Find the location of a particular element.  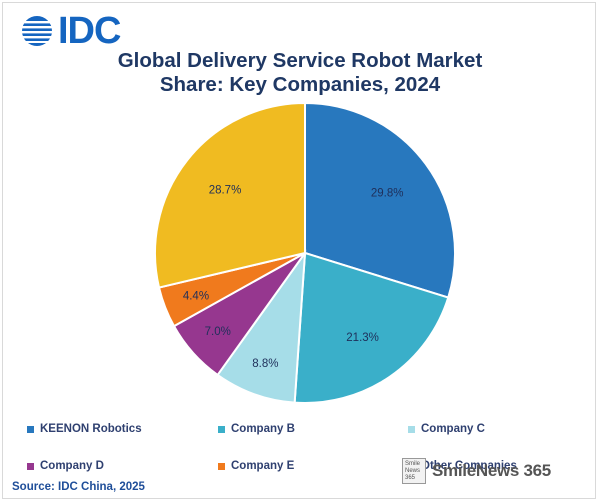

legend-item-0: KEENON Robotics is located at coordinates (84, 429).